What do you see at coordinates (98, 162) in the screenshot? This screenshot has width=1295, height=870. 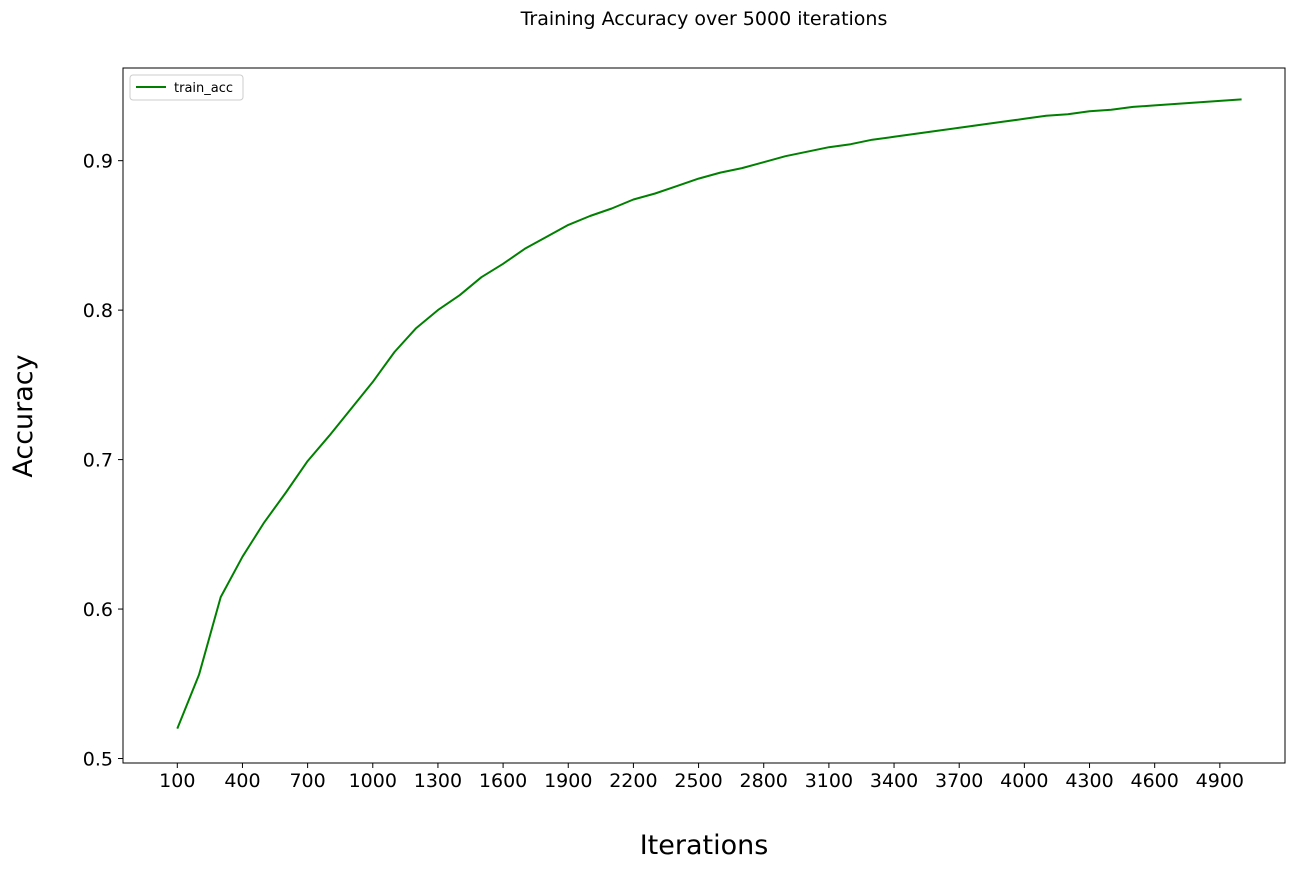 I see `y-tick-label: 0.9` at bounding box center [98, 162].